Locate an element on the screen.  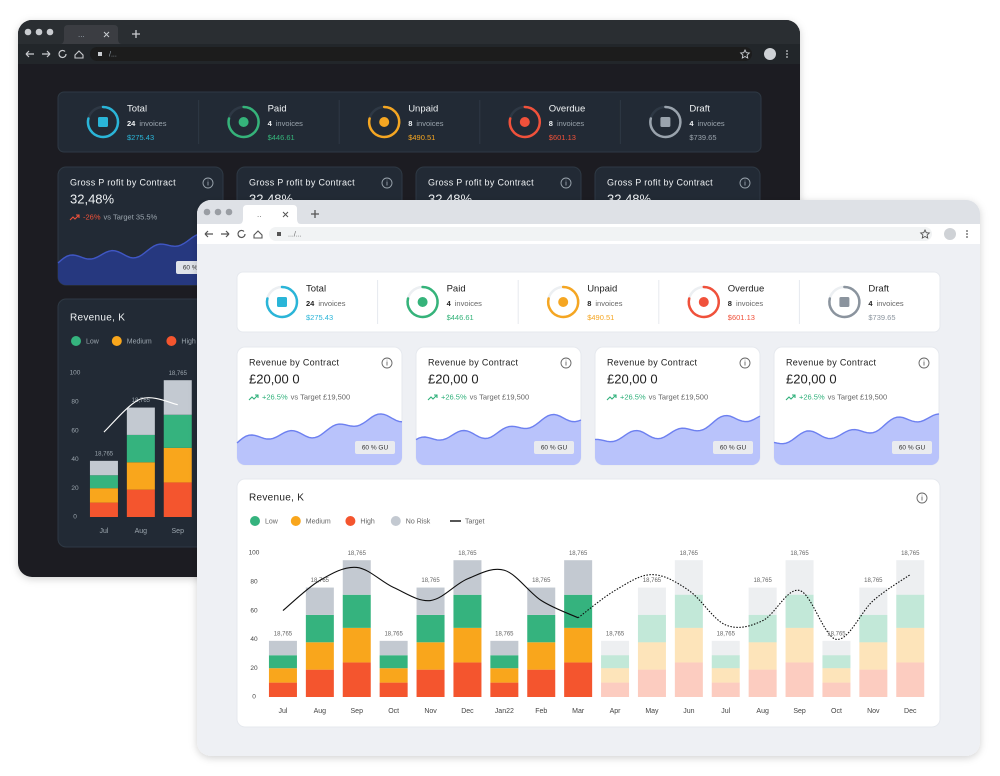
card-sparkline is located at coordinates (140, 248).